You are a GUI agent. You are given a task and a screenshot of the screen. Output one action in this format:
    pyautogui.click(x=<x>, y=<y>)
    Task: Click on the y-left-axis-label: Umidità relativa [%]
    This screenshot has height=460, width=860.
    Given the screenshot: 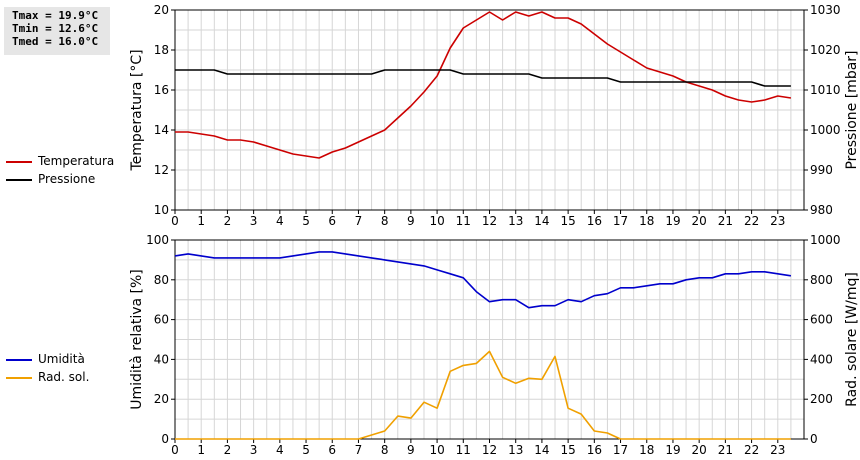 What is the action you would take?
    pyautogui.click(x=137, y=339)
    